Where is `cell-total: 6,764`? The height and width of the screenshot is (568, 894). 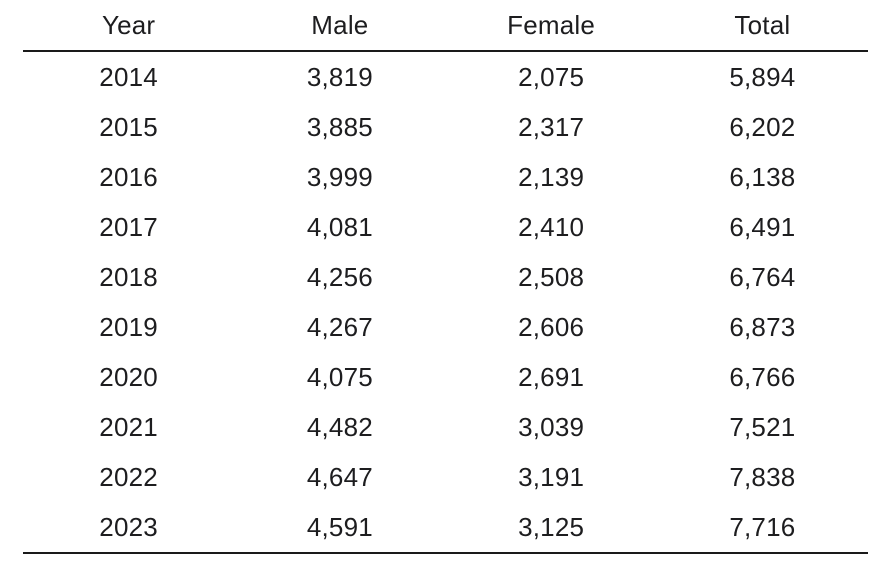 cell-total: 6,764 is located at coordinates (762, 276).